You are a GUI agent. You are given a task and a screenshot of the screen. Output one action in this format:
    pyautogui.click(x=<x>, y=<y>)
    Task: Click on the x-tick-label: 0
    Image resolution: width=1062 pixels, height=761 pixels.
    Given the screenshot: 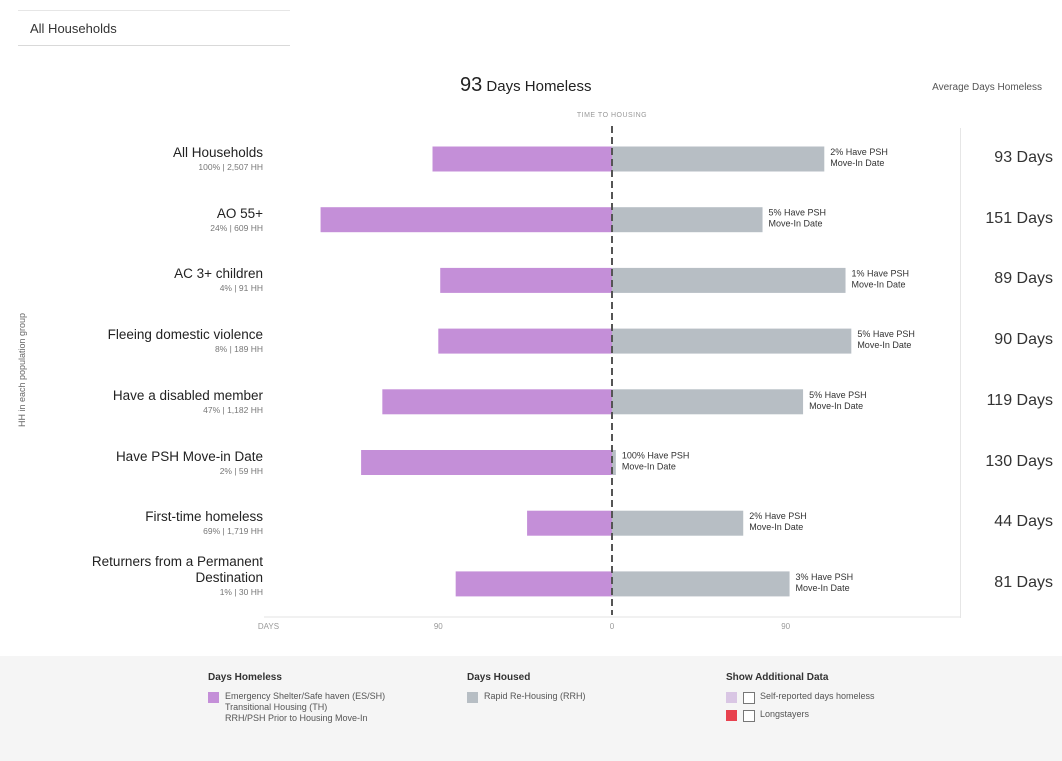 What is the action you would take?
    pyautogui.click(x=612, y=626)
    